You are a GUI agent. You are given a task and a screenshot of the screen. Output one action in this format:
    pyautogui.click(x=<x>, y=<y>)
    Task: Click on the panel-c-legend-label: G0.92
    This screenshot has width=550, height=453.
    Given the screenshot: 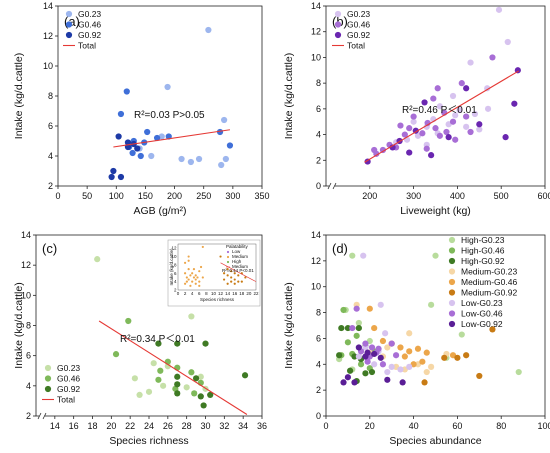 What is the action you would take?
    pyautogui.click(x=68, y=389)
    